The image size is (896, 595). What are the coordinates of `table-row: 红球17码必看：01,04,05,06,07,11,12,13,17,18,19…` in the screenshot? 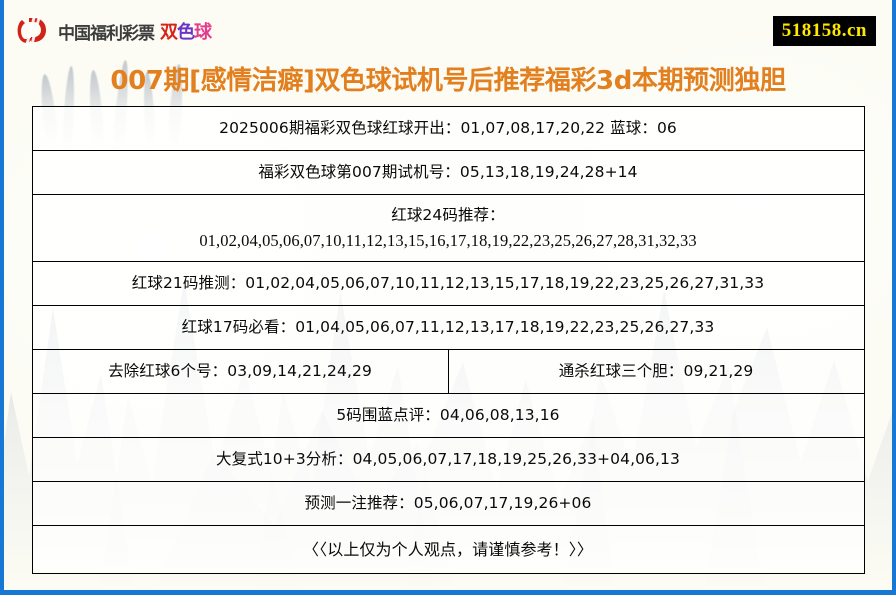 It's located at (448, 327).